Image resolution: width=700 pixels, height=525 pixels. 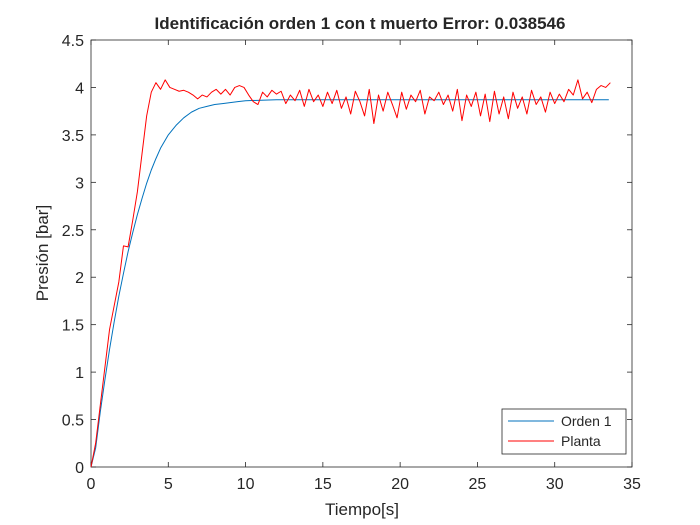 I want to click on x-tick-label: 30, so click(x=555, y=484).